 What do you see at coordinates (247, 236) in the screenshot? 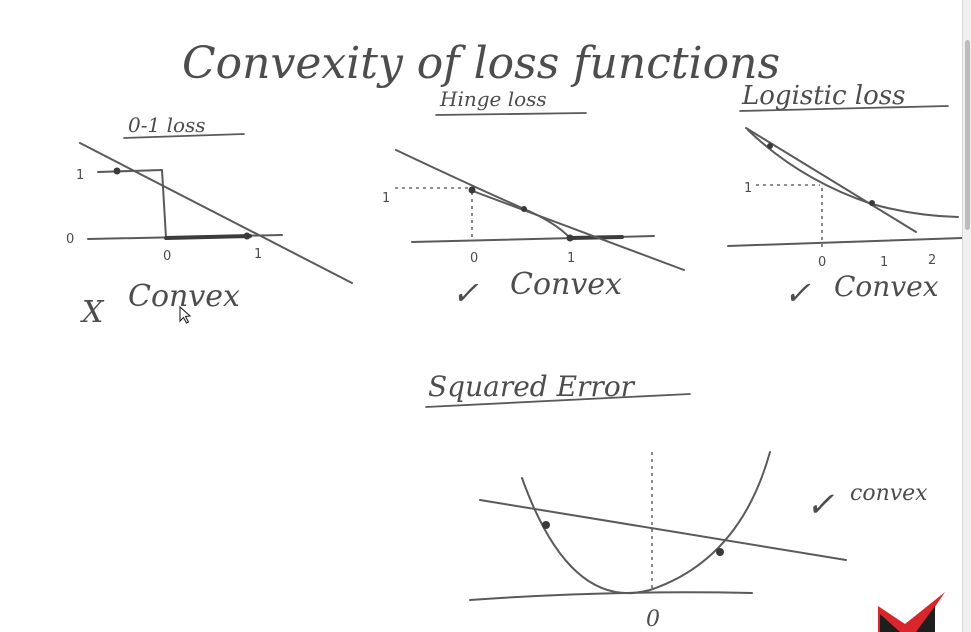
I see `zero-one-point-b` at bounding box center [247, 236].